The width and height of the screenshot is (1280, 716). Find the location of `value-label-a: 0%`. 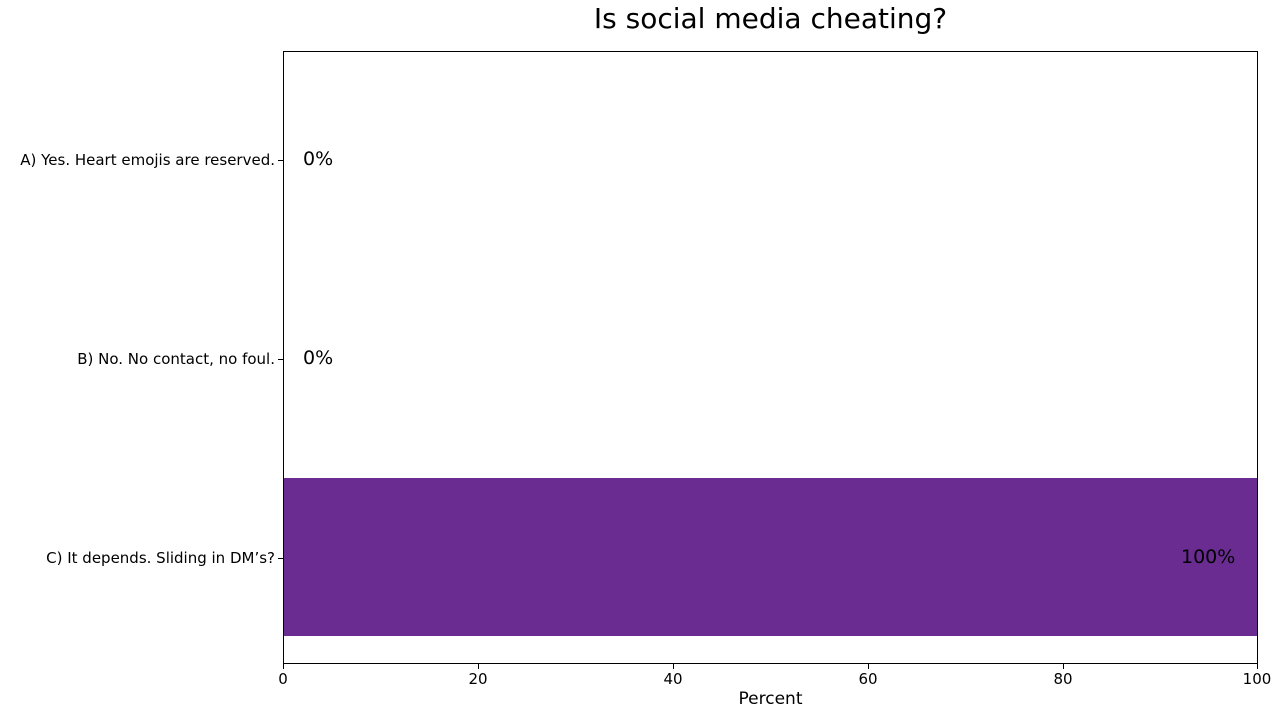

value-label-a: 0% is located at coordinates (318, 159).